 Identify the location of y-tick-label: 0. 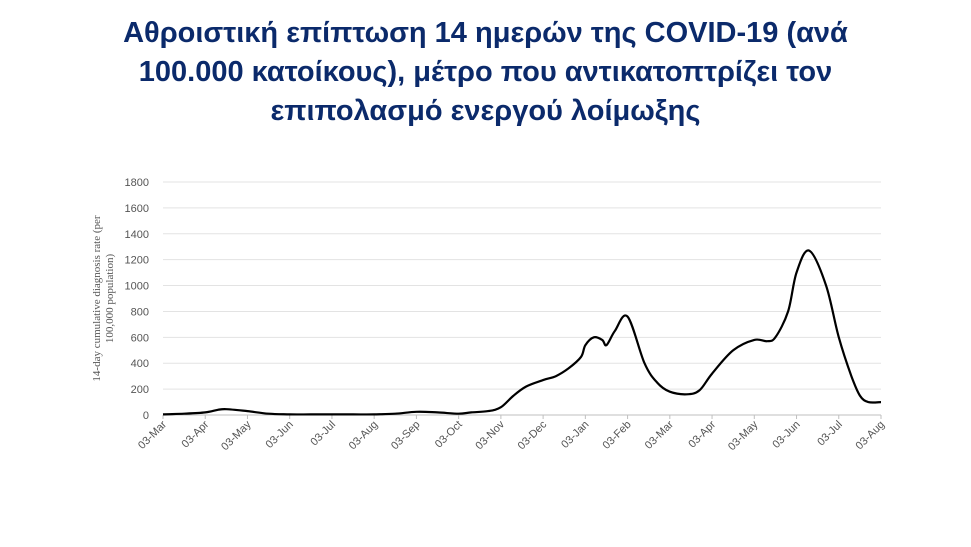
(146, 416).